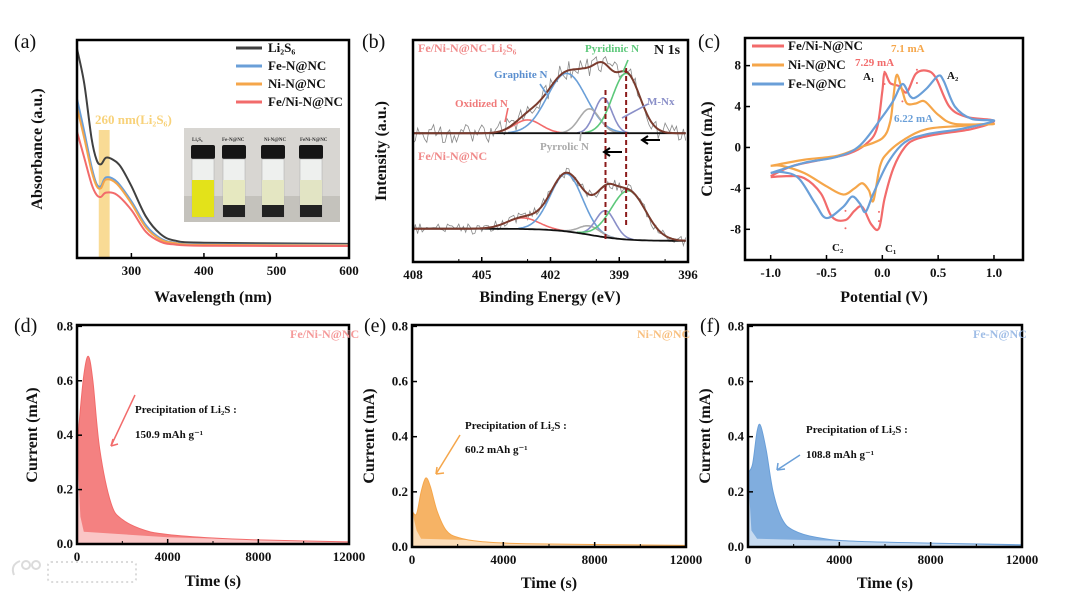  I want to click on xlabel-c: Potential (V), so click(884, 297).